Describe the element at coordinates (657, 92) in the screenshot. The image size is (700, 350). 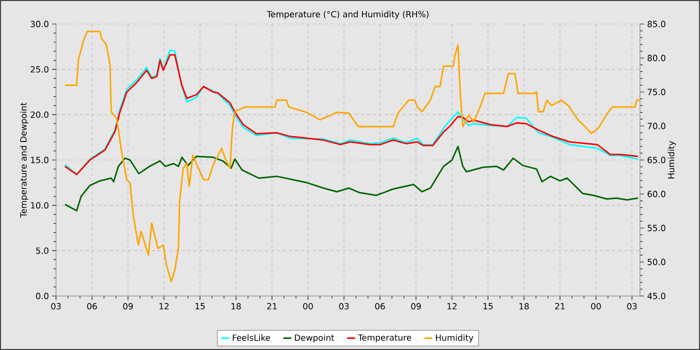
I see `y2-tick-label: 75.0` at that location.